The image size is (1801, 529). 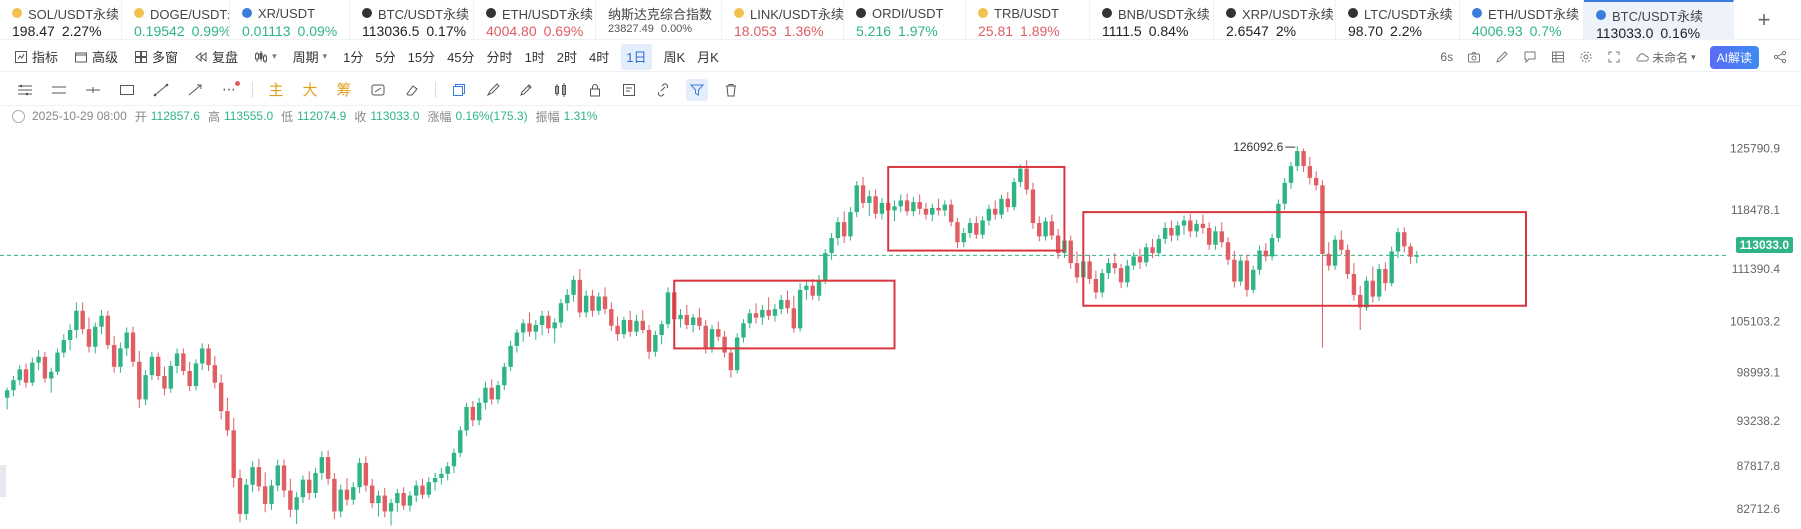 I want to click on eraser-icon, so click(x=412, y=90).